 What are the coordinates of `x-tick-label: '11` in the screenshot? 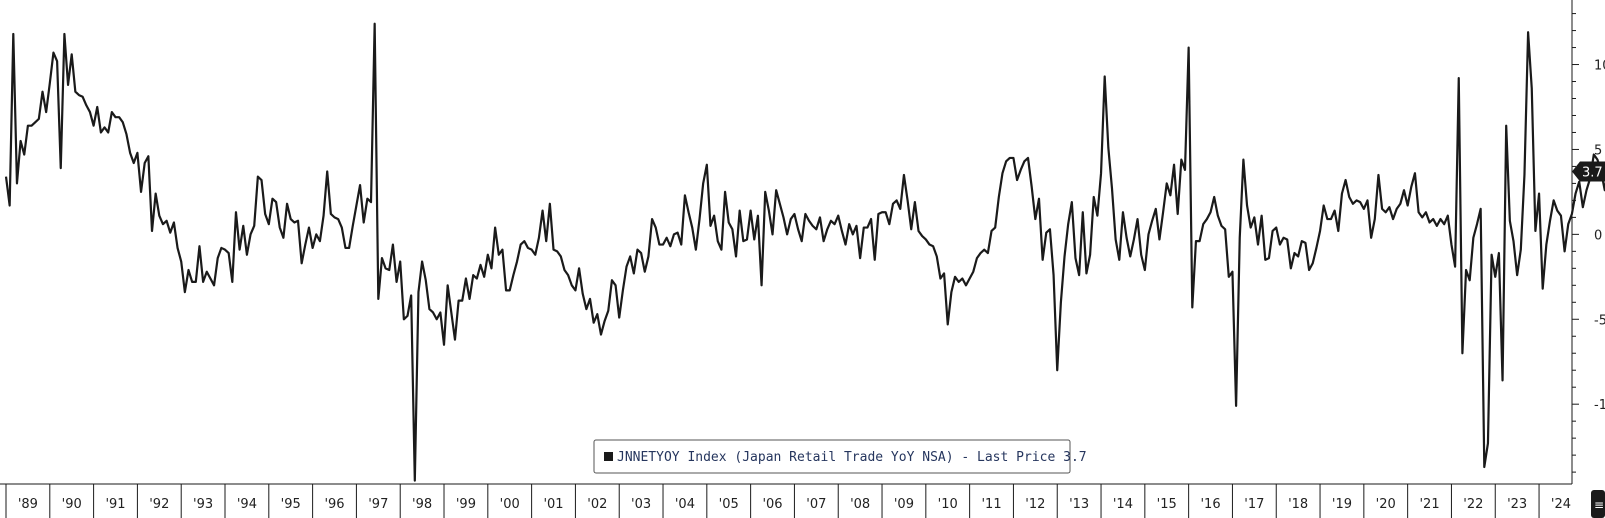 It's located at (991, 504).